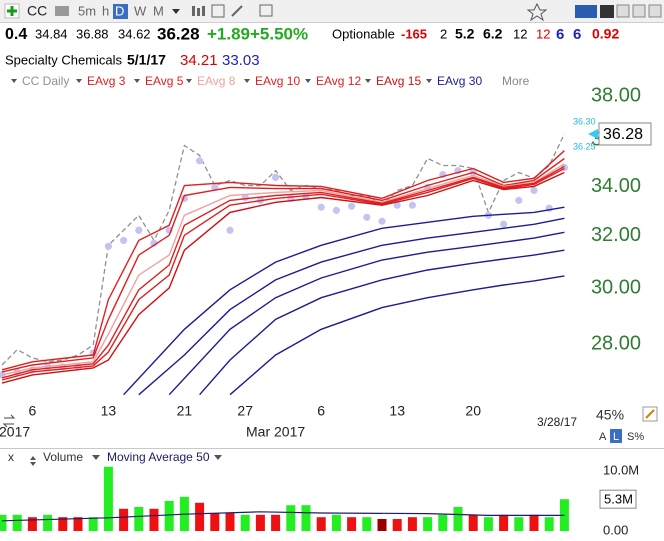 This screenshot has height=541, width=664. What do you see at coordinates (16, 34) in the screenshot?
I see `quote-field: 0.4` at bounding box center [16, 34].